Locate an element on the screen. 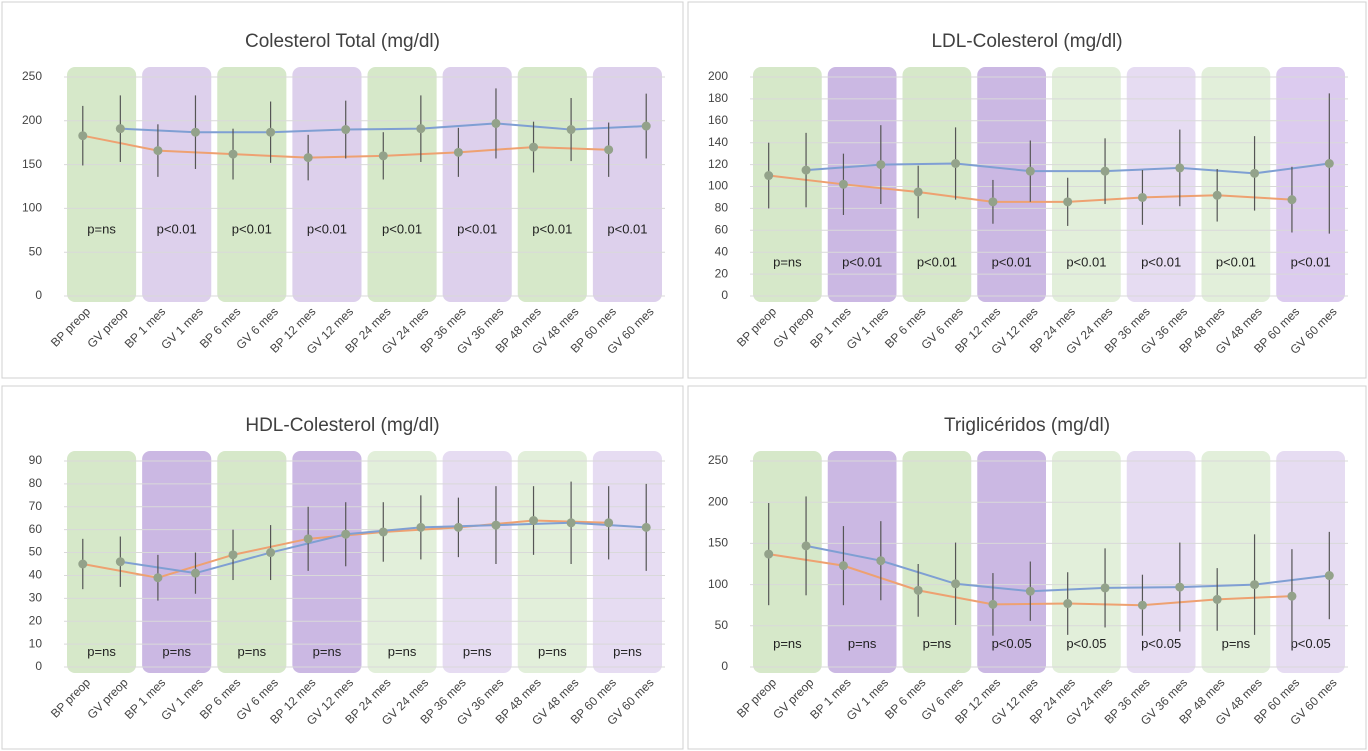  y-tick-label: 160 is located at coordinates (718, 120).